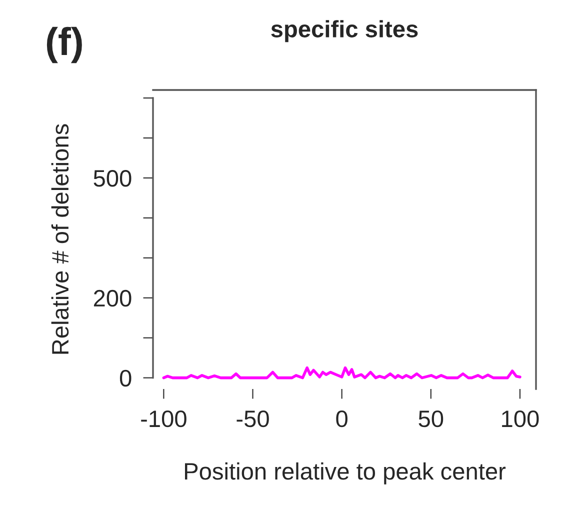 Image resolution: width=586 pixels, height=519 pixels. What do you see at coordinates (431, 419) in the screenshot?
I see `x-tick-label: 50` at bounding box center [431, 419].